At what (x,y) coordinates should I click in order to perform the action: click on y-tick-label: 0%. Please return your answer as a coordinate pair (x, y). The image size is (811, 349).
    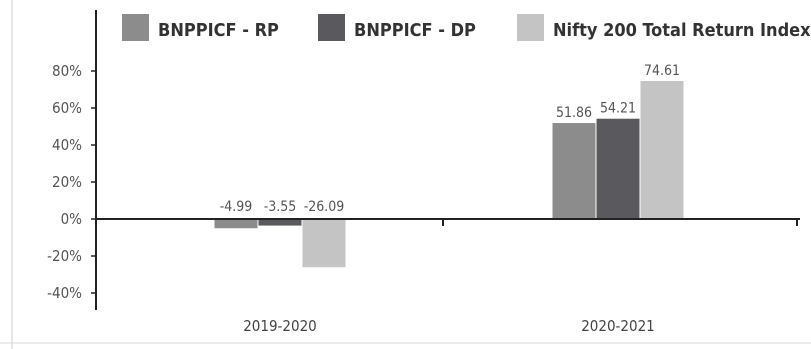
    Looking at the image, I should click on (72, 219).